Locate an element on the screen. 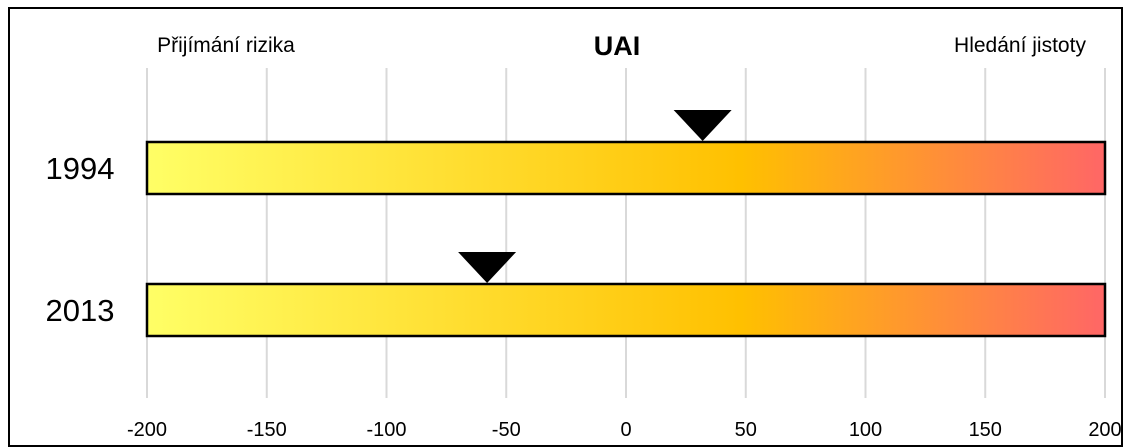 The width and height of the screenshot is (1132, 447). markers is located at coordinates (595, 196).